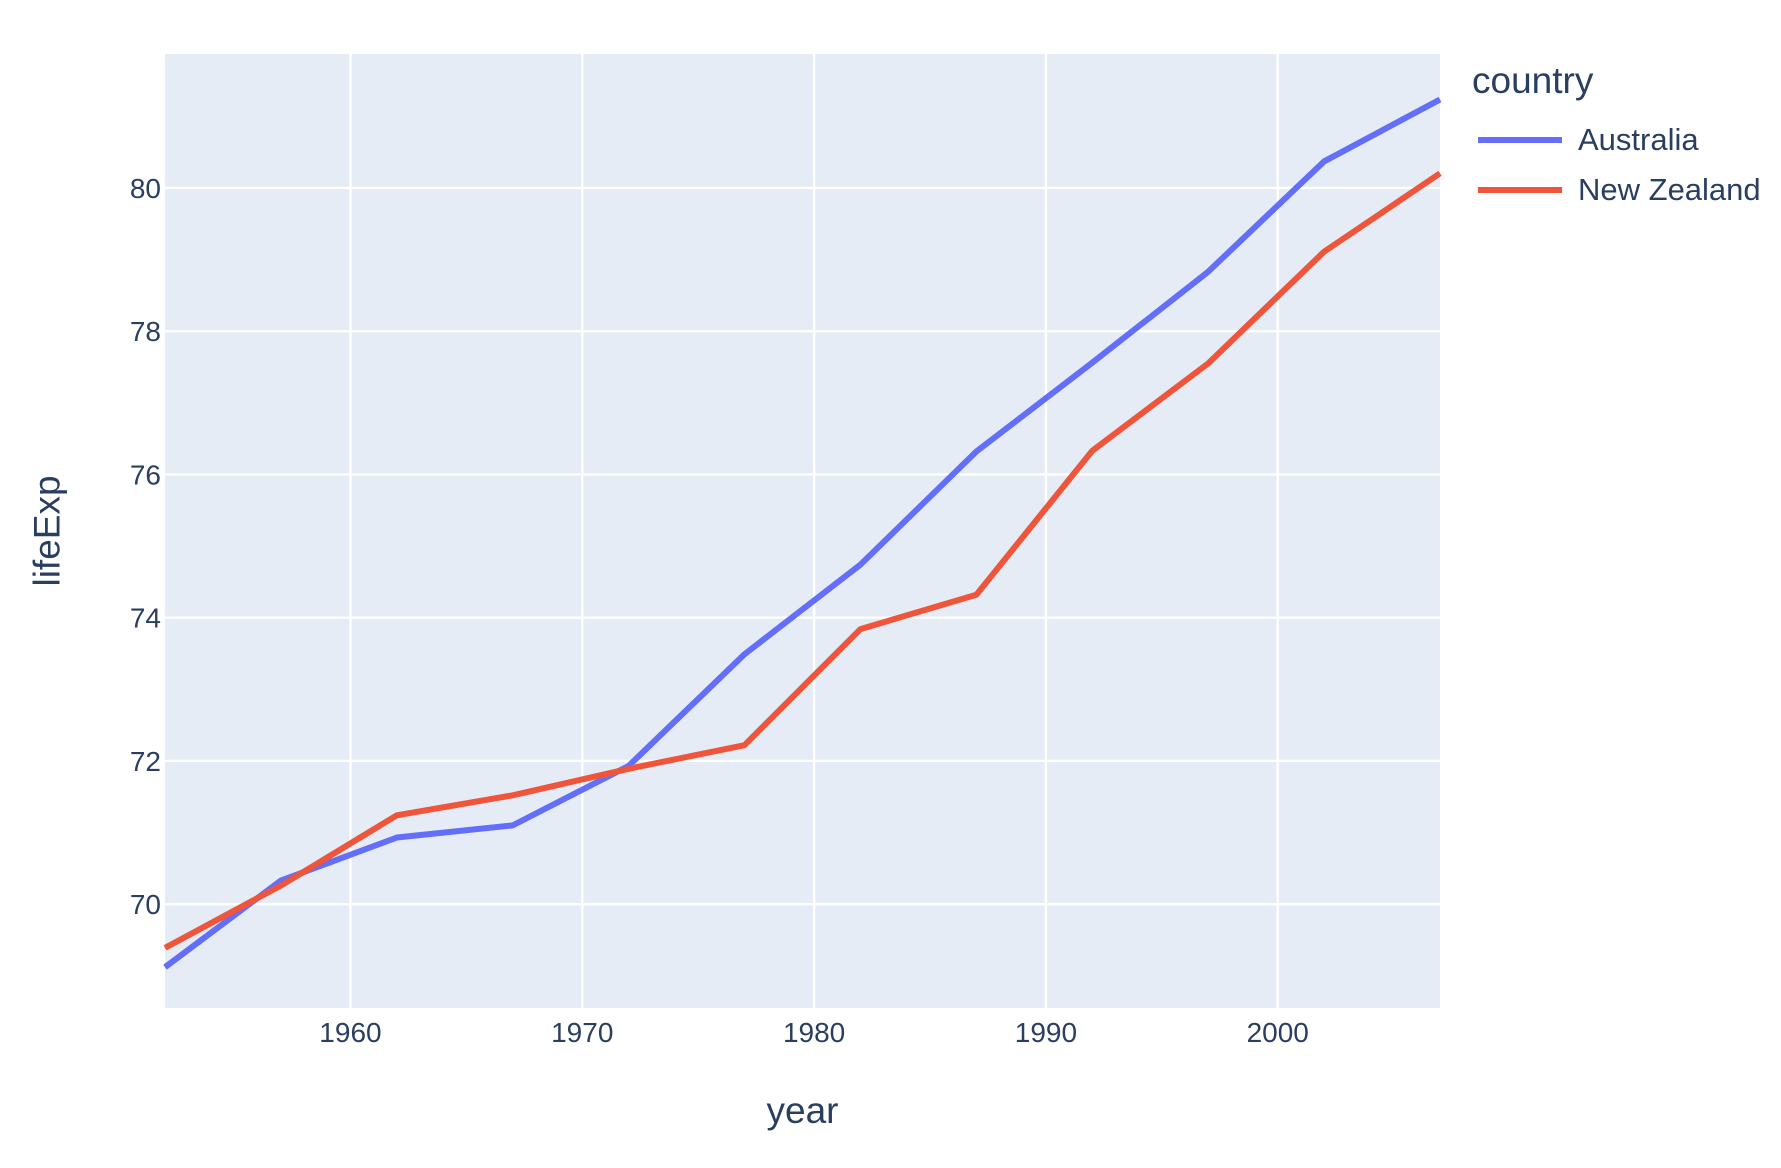  Describe the element at coordinates (1638, 139) in the screenshot. I see `legend-label-australia: Australia` at that location.